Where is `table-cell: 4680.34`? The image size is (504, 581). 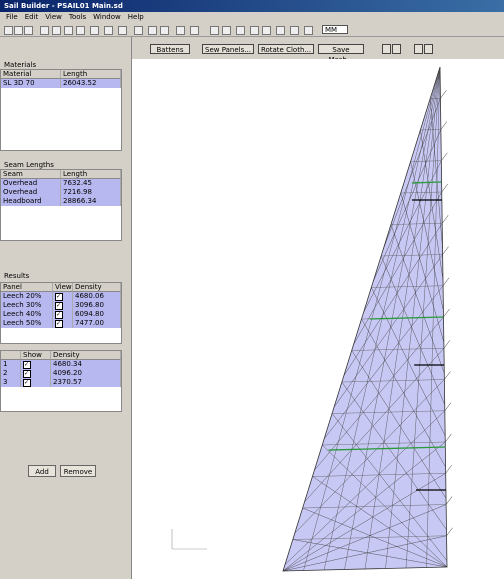
table-cell: 4680.34 is located at coordinates (86, 364).